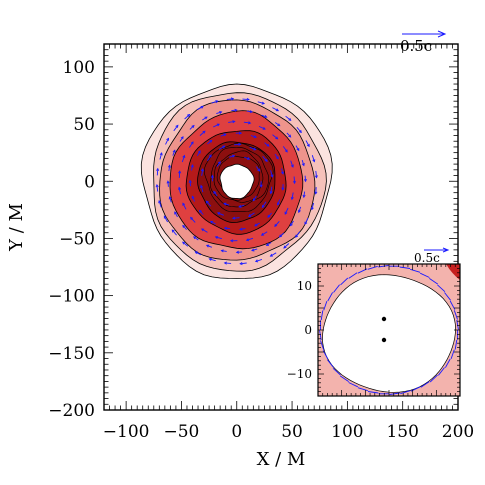  I want to click on x-tick-label: 50, so click(292, 432).